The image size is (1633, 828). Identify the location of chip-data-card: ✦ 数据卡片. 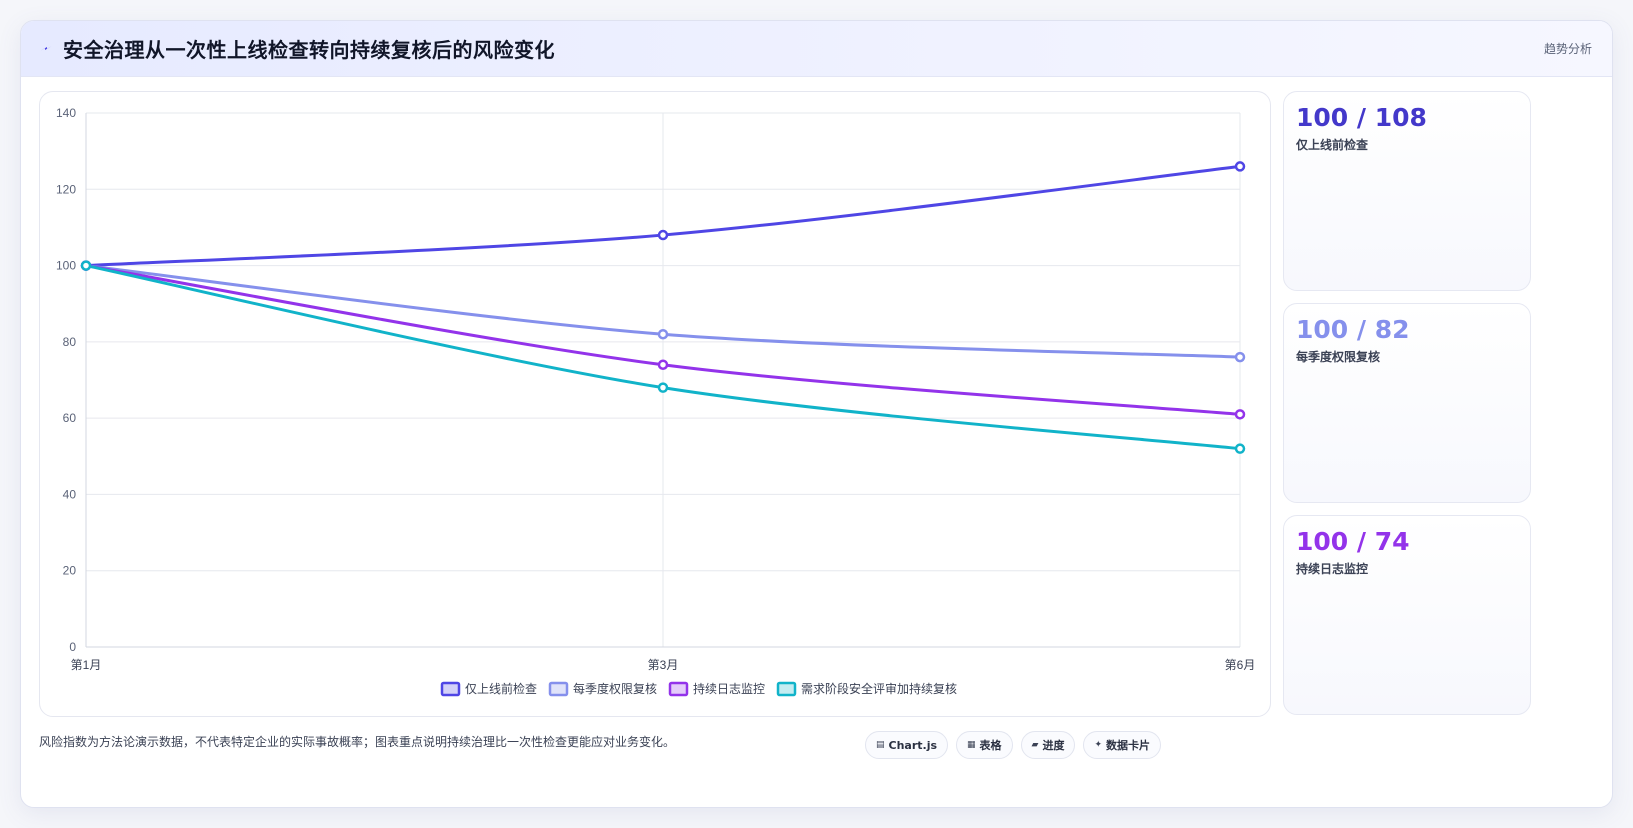
(1122, 745).